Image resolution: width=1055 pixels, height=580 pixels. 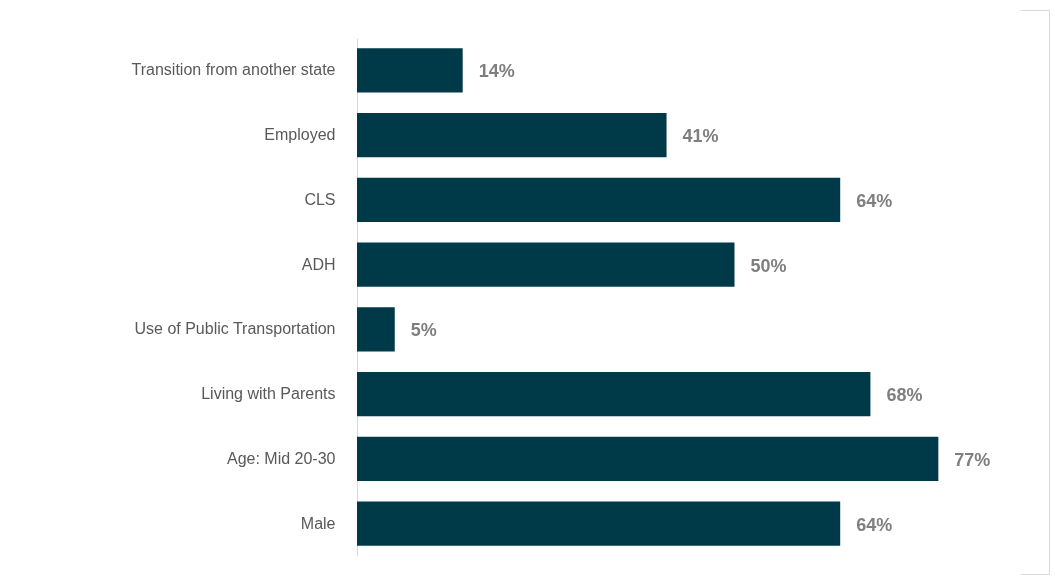 What do you see at coordinates (700, 136) in the screenshot?
I see `data-label: 41%` at bounding box center [700, 136].